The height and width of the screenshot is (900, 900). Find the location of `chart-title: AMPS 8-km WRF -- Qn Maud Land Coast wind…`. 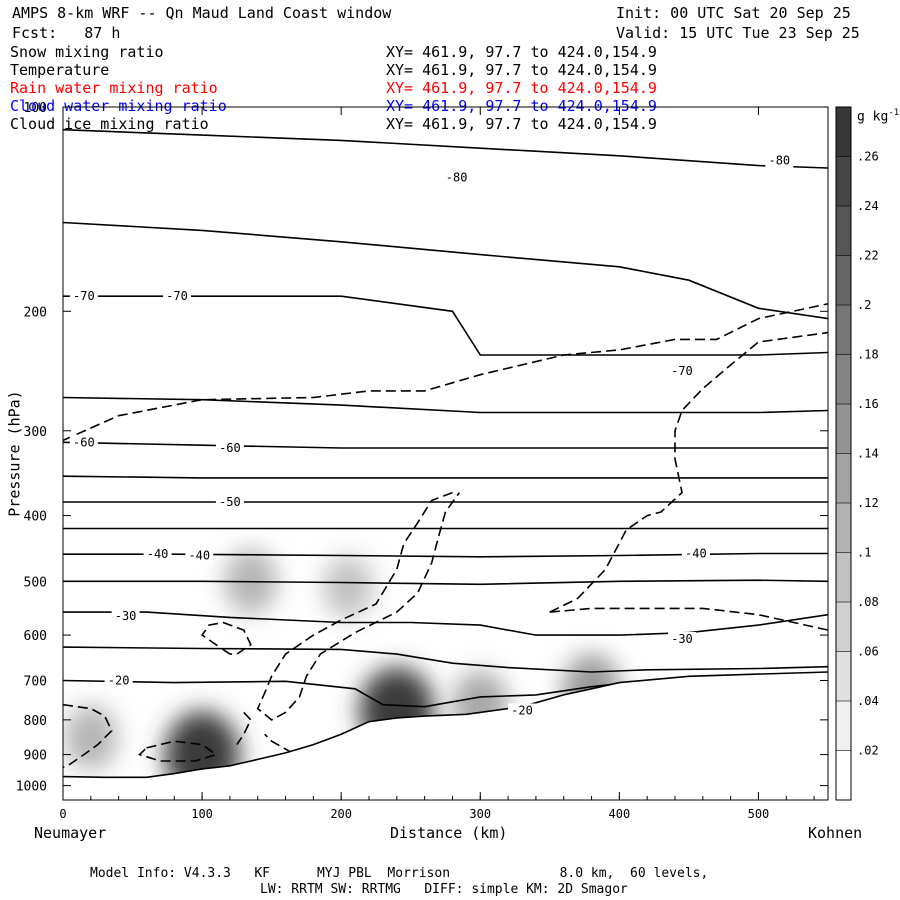

chart-title: AMPS 8-km WRF -- Qn Maud Land Coast wind… is located at coordinates (202, 13).